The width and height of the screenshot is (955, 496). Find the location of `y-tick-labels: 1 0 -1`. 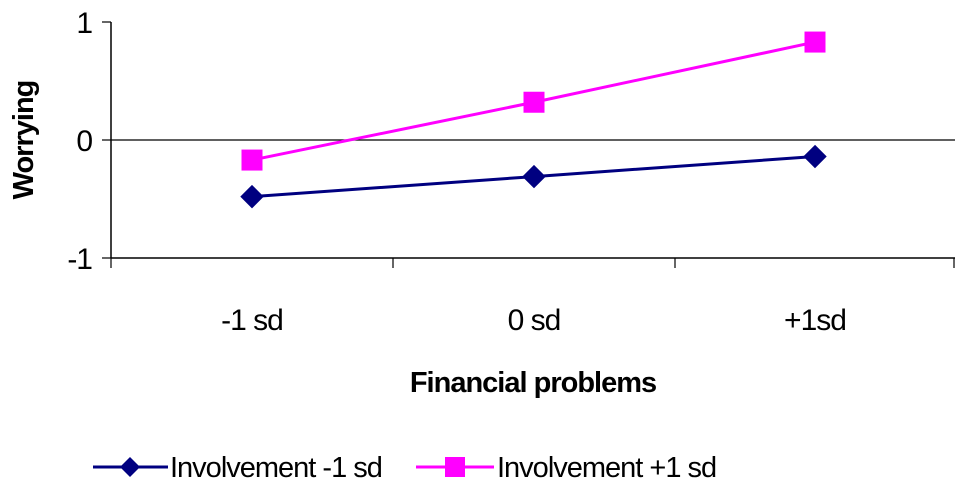

y-tick-labels: 1 0 -1 is located at coordinates (80, 141).